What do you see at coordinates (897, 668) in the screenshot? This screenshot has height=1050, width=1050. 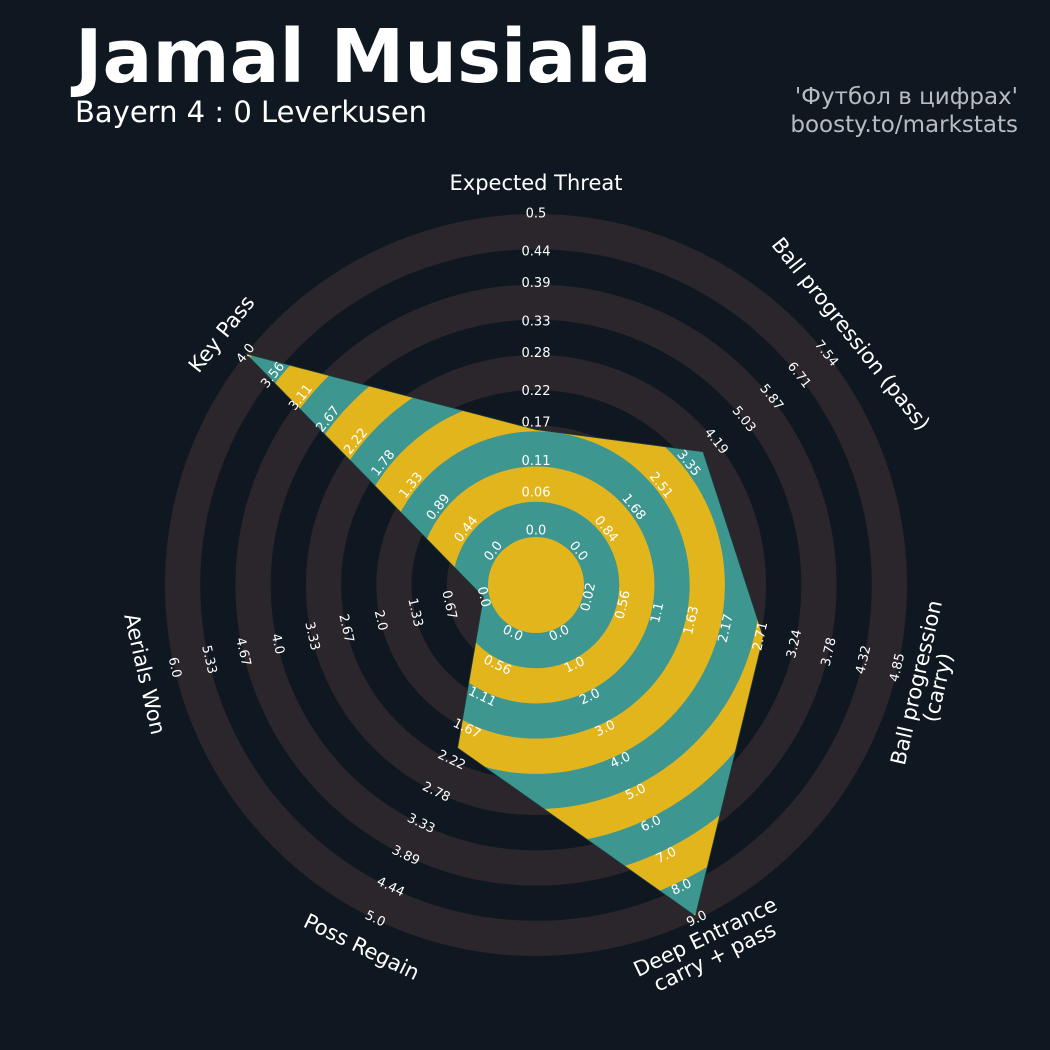 I see `tick-label: 4.85` at bounding box center [897, 668].